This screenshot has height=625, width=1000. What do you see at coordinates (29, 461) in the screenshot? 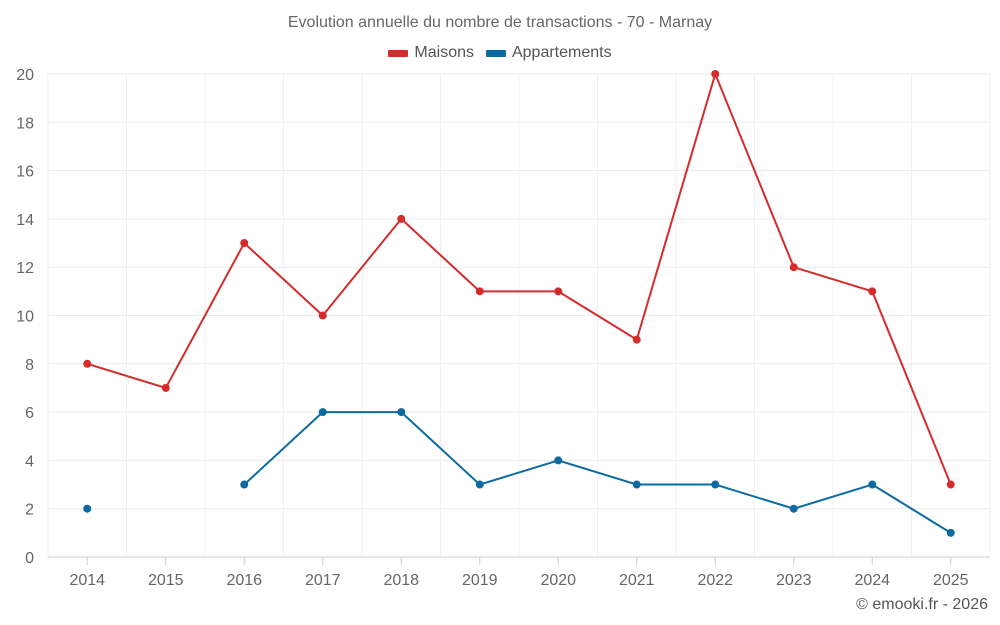
I see `y-tick-label: 4` at bounding box center [29, 461].